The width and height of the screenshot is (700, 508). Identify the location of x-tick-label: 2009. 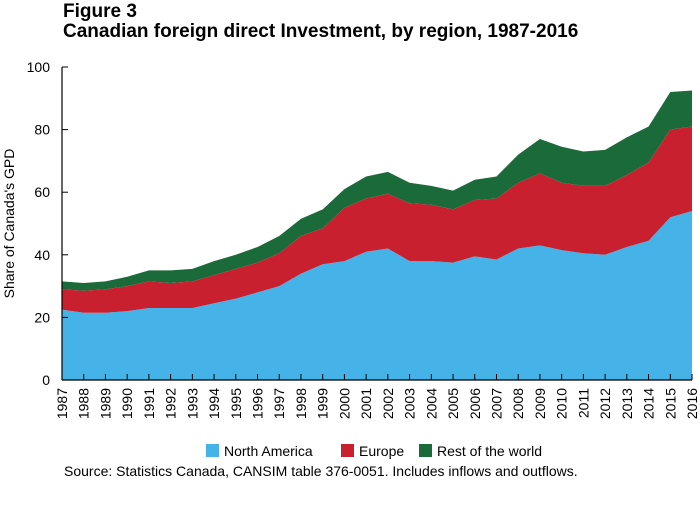
(540, 403).